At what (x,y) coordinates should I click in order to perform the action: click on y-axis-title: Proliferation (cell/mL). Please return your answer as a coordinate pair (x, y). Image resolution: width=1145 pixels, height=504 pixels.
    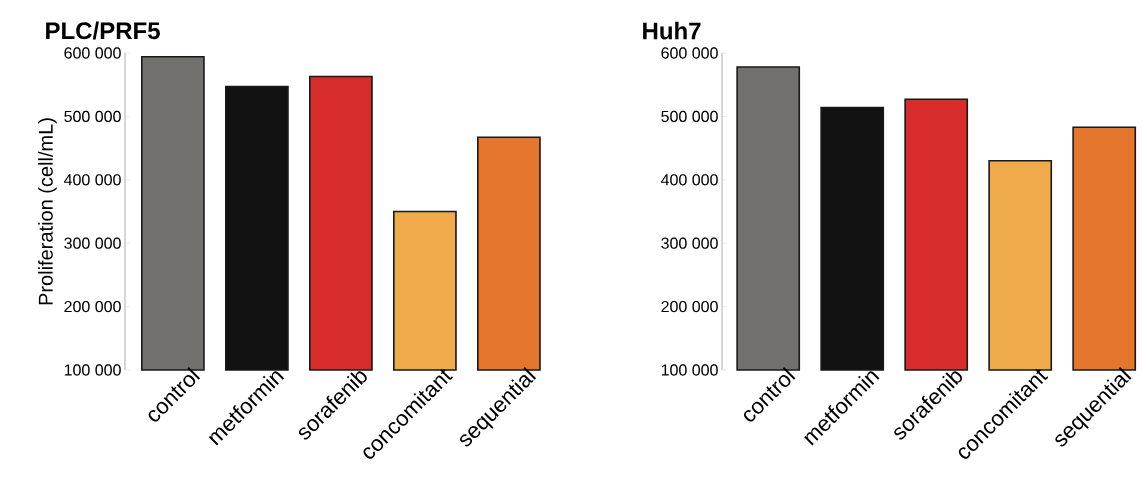
    Looking at the image, I should click on (47, 211).